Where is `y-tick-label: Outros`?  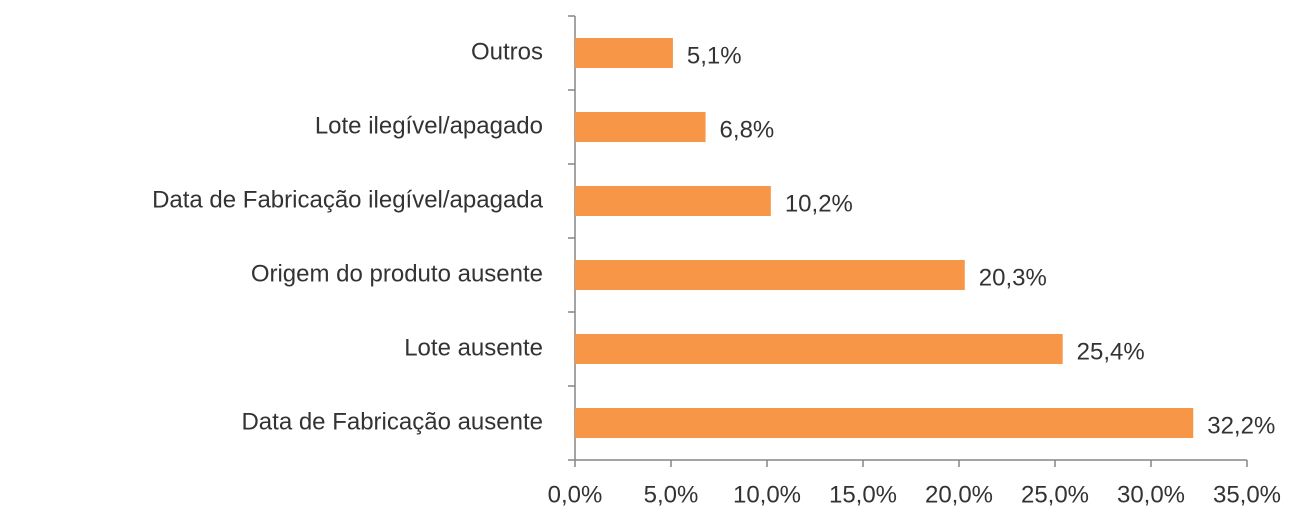 y-tick-label: Outros is located at coordinates (507, 51).